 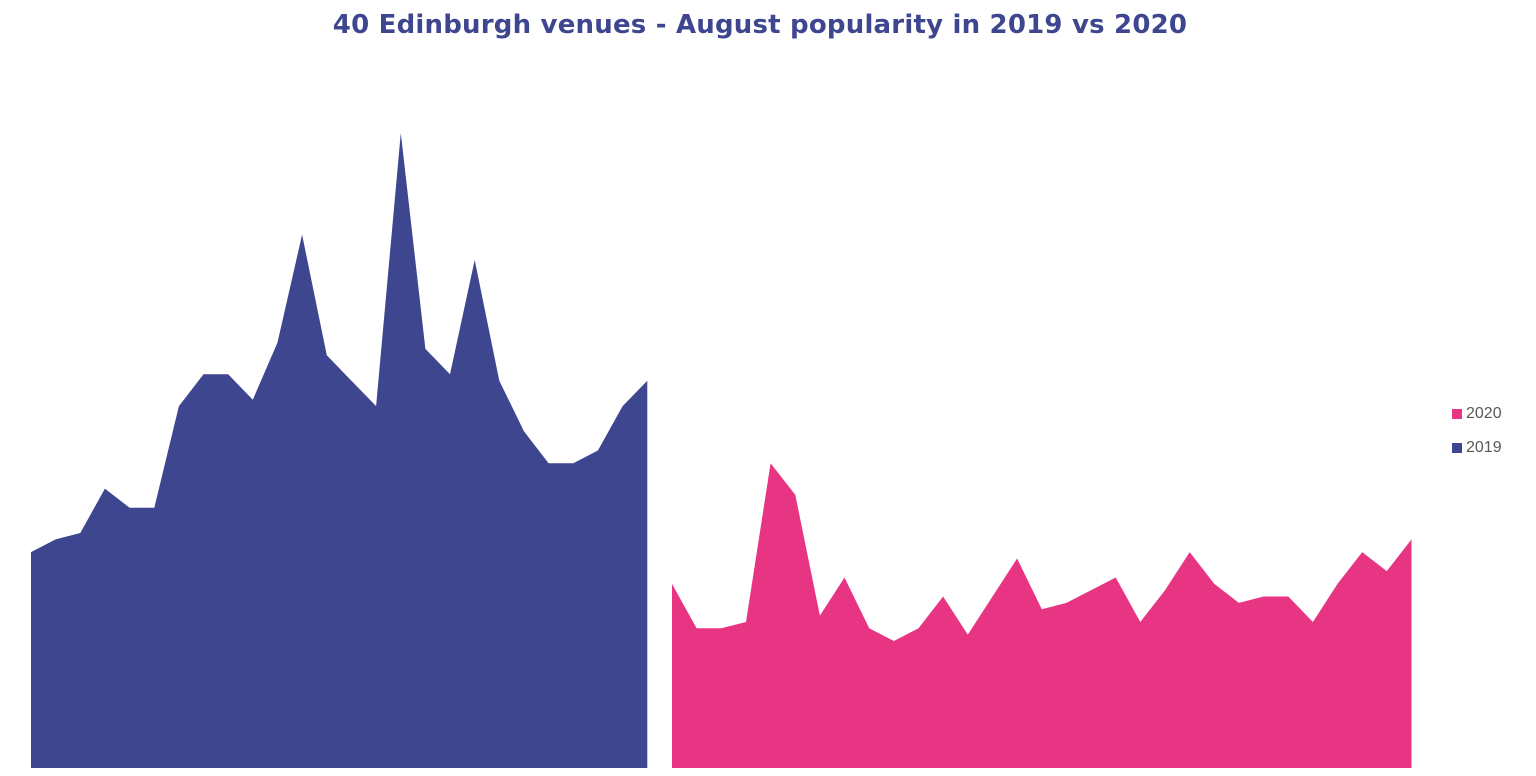 What do you see at coordinates (1457, 448) in the screenshot?
I see `legend-swatch-2019` at bounding box center [1457, 448].